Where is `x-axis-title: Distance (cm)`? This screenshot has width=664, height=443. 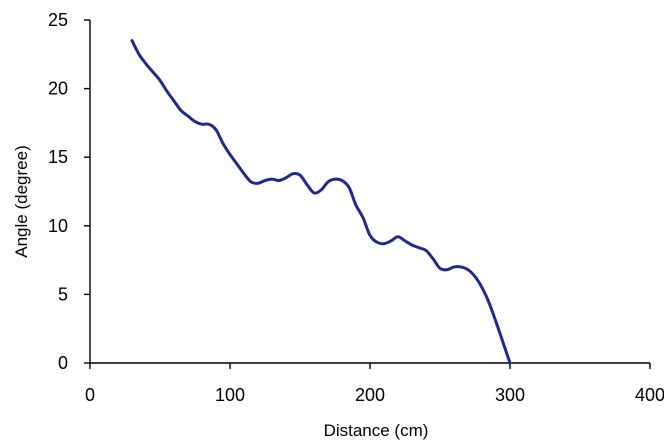
x-axis-title: Distance (cm) is located at coordinates (376, 430).